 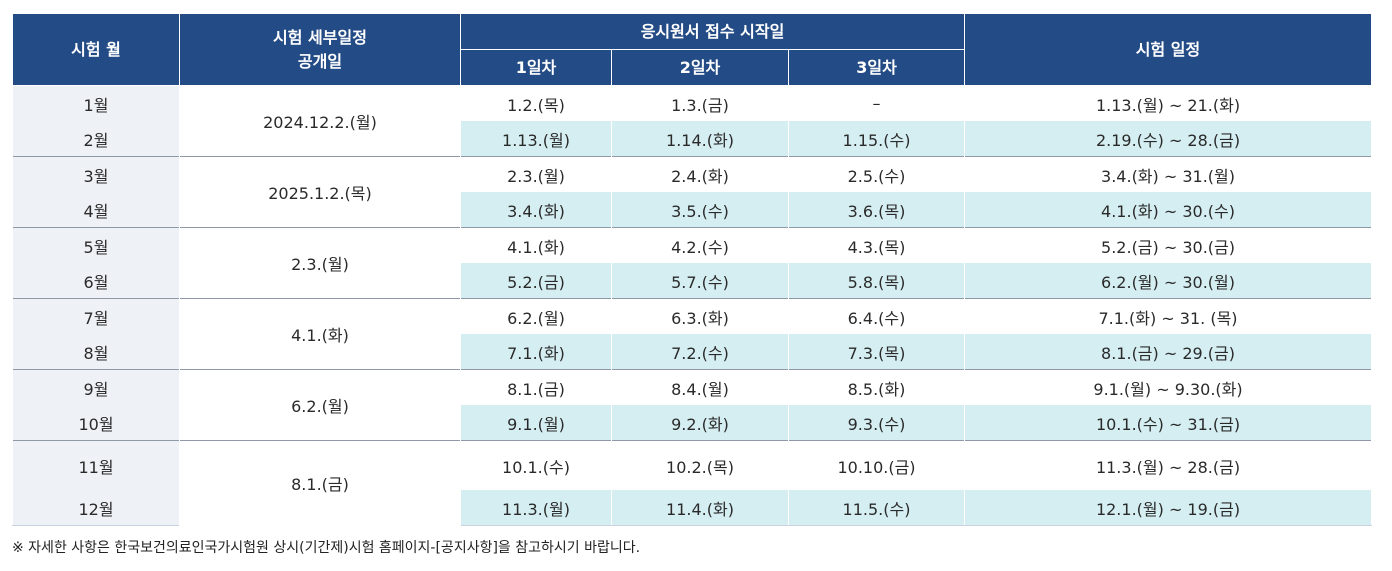 I want to click on month-cell: 4월, so click(x=96, y=210).